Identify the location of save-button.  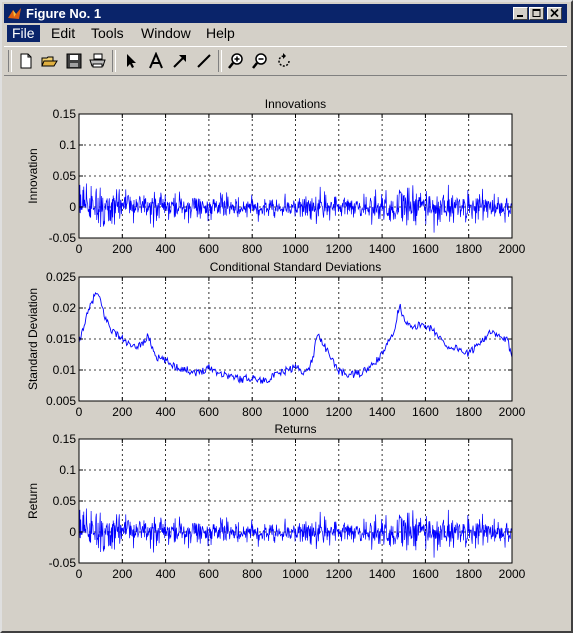
(74, 61).